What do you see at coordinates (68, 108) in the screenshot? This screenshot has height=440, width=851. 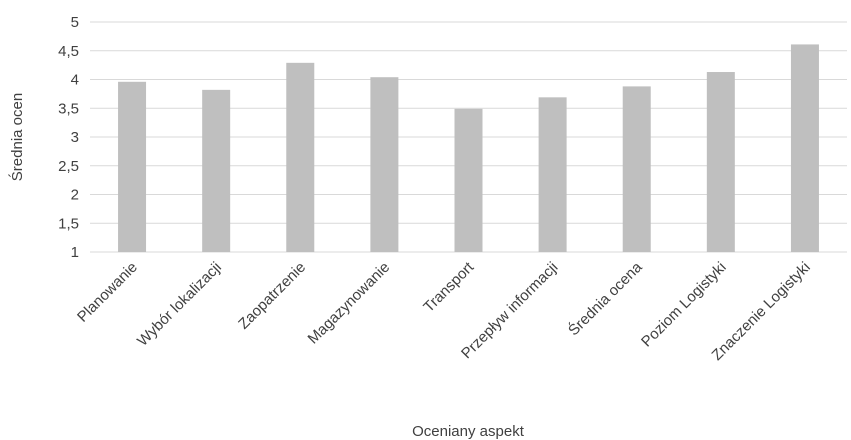 I see `y-tick-label: 3,5` at bounding box center [68, 108].